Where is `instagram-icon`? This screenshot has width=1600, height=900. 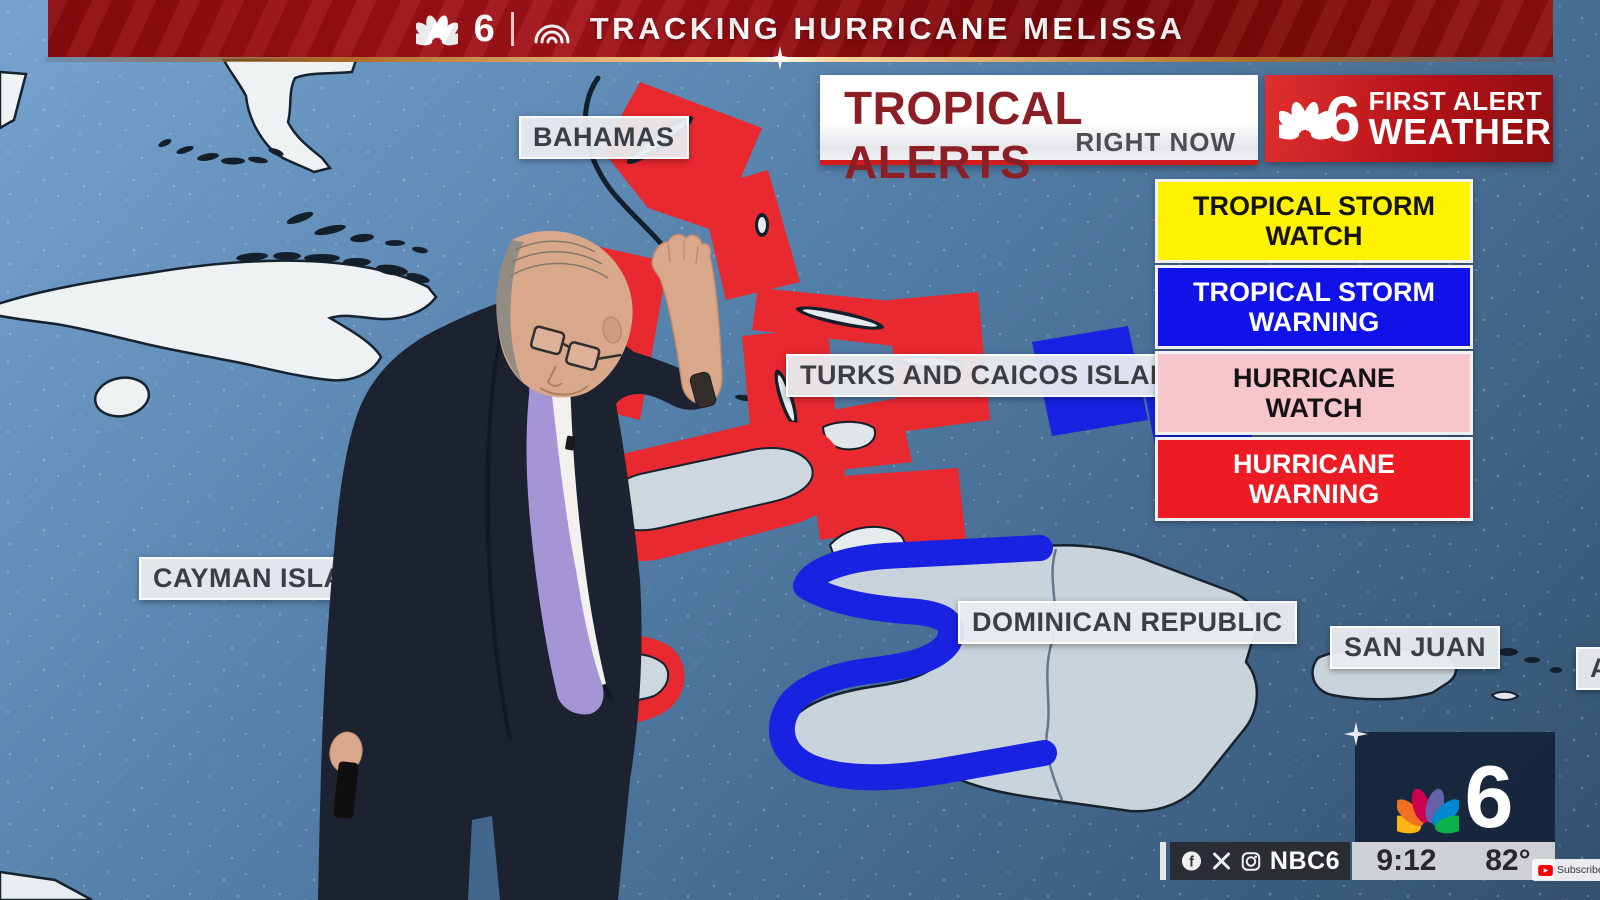 instagram-icon is located at coordinates (1251, 861).